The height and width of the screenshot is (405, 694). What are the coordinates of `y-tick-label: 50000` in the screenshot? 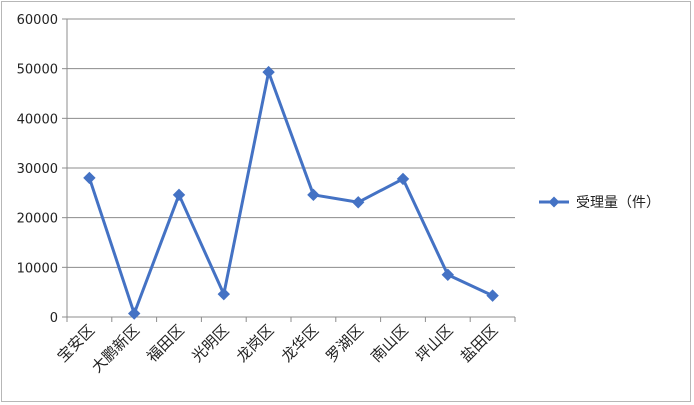 It's located at (37, 70).